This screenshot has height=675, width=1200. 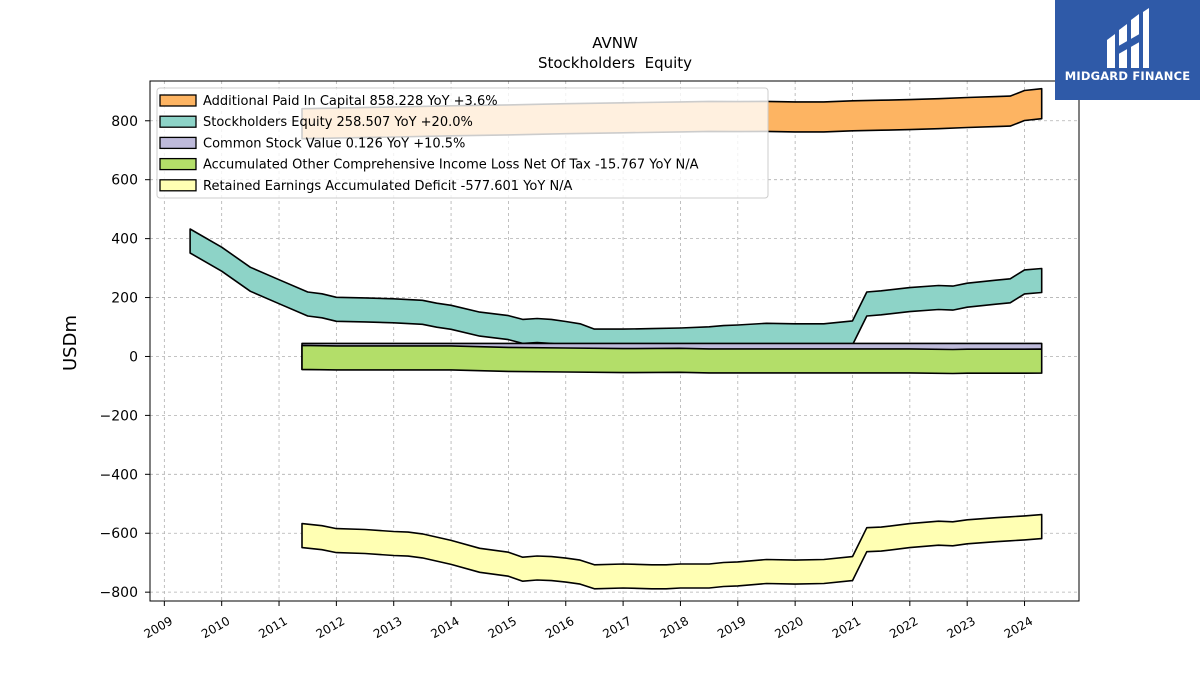 I want to click on brand-logo: MIDGARD FINANCE, so click(x=1127, y=50).